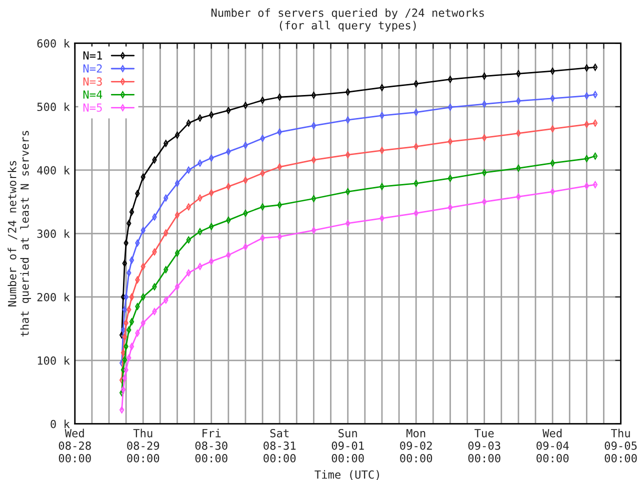  I want to click on y-tick-label: 0 k, so click(60, 424).